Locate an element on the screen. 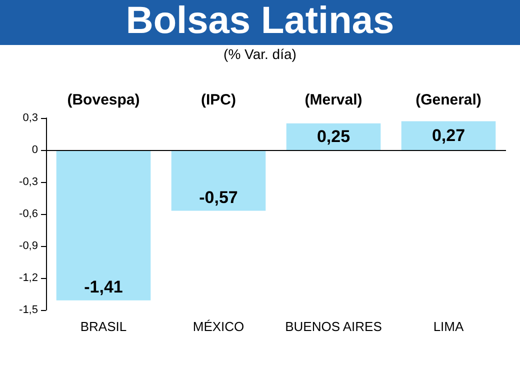 The image size is (520, 390). data-label: 0,27 is located at coordinates (449, 136).